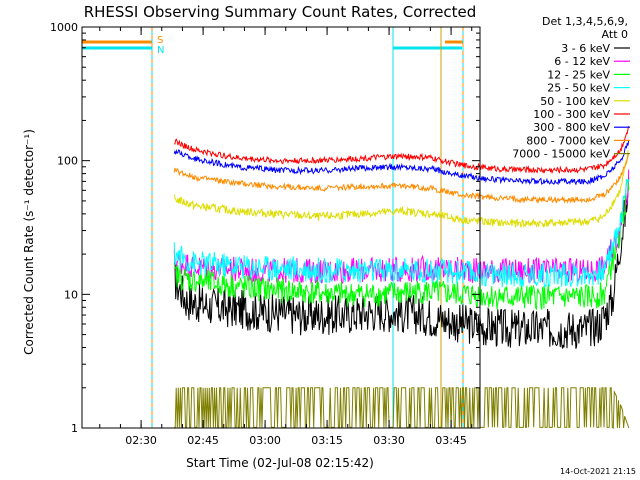 Image resolution: width=640 pixels, height=480 pixels. Describe the element at coordinates (265, 440) in the screenshot. I see `x-tick-label: 03:00` at that location.